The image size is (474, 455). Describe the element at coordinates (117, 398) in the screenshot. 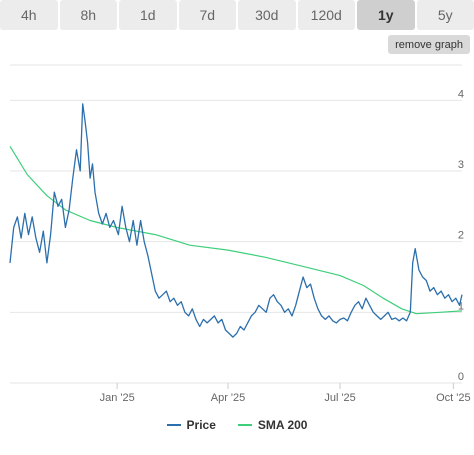

I see `x-tick-label: Jan '25` at that location.